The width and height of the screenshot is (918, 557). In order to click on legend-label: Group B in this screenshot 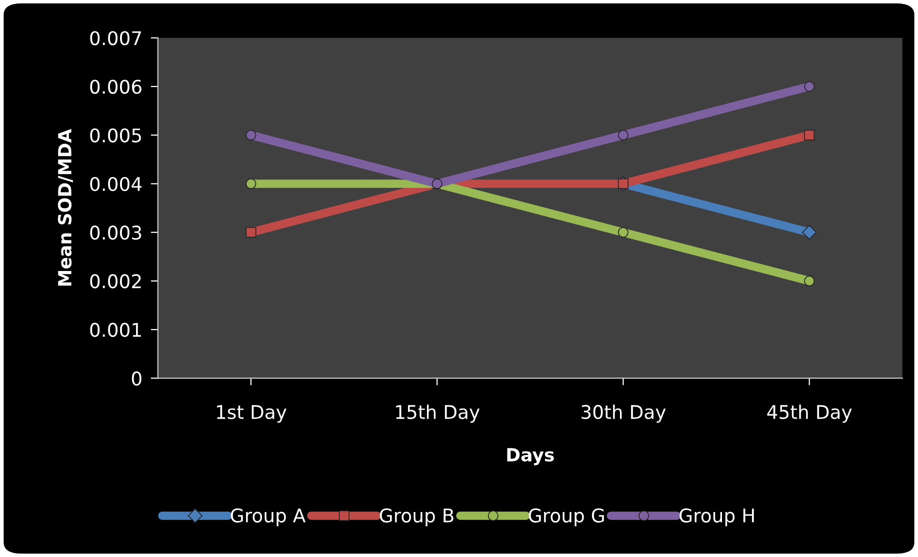, I will do `click(417, 517)`.